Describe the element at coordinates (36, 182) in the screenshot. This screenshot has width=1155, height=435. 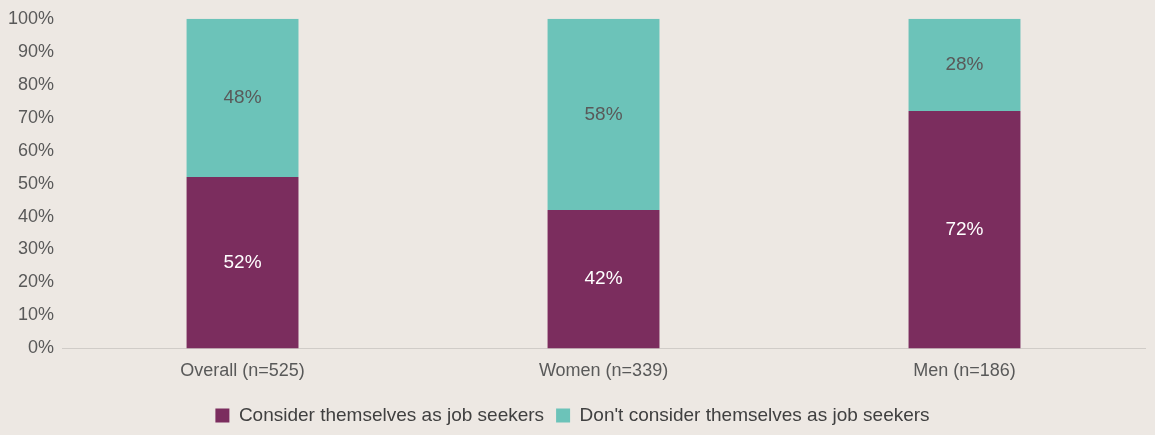
I see `y-tick-label: 50%` at that location.